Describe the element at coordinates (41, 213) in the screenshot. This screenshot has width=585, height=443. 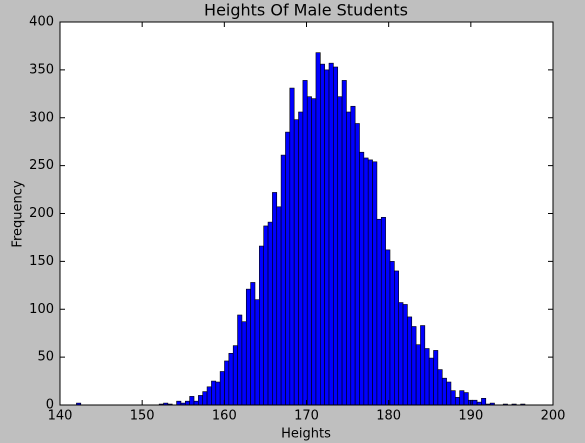
I see `y-tick-label: 200` at that location.